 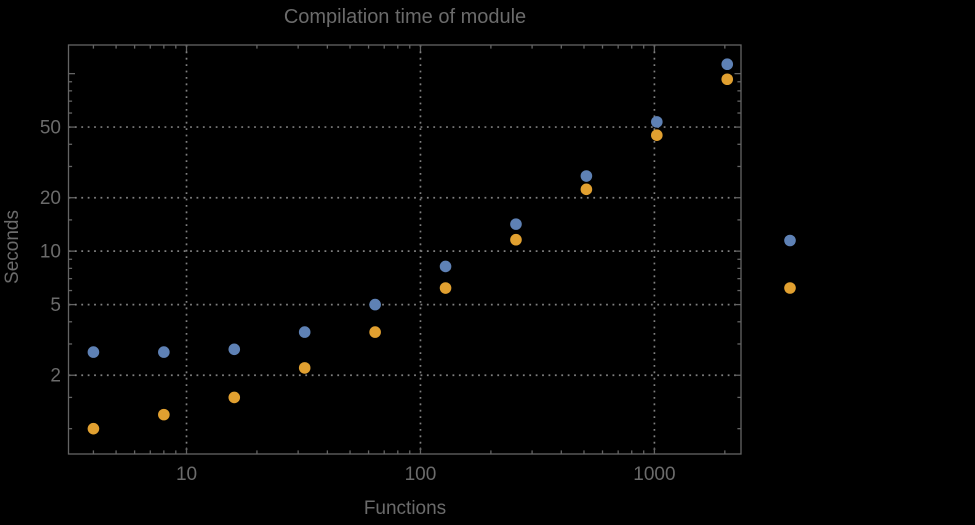 I want to click on data-point-series-2-orange-x512, so click(x=586, y=189).